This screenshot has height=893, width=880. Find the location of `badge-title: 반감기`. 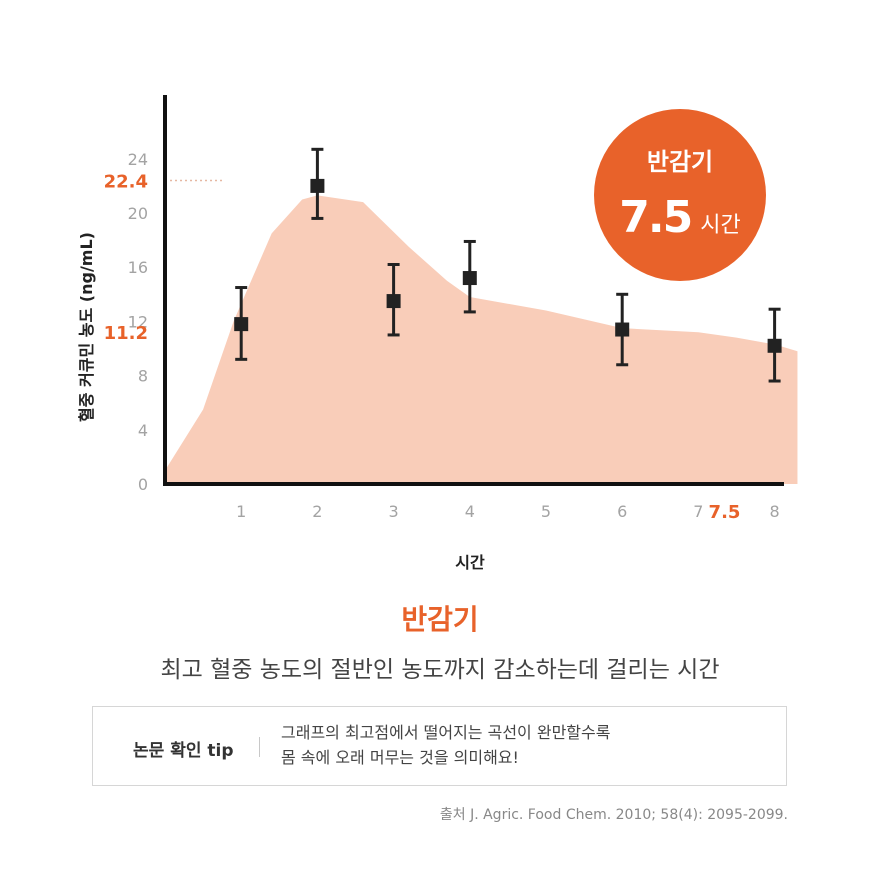

badge-title: 반감기 is located at coordinates (680, 162).